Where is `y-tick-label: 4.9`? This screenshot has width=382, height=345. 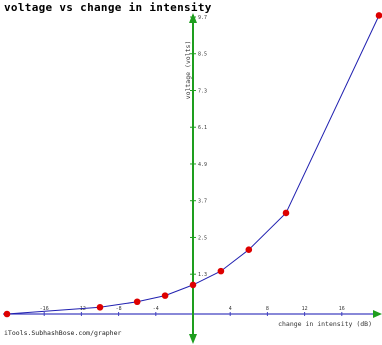
y-tick-label: 4.9 is located at coordinates (202, 165).